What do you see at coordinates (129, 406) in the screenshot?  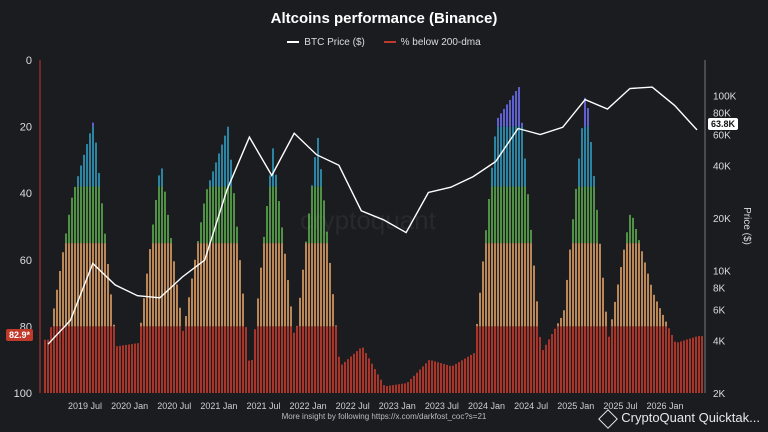 I see `x-tick-1: 2020 Jan` at bounding box center [129, 406].